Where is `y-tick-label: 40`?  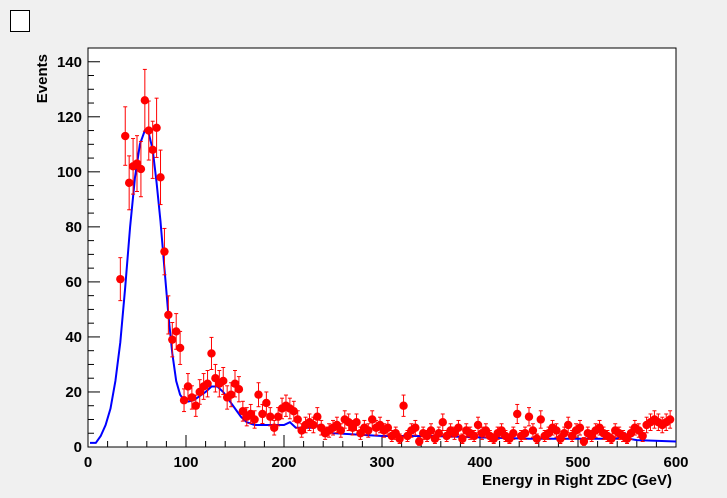
y-tick-label: 40 is located at coordinates (73, 337).